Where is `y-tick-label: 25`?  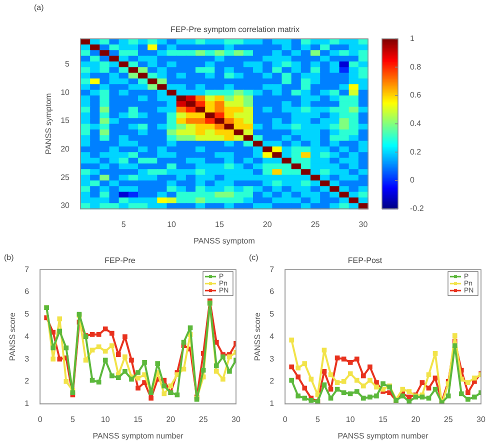 y-tick-label: 25 is located at coordinates (65, 177).